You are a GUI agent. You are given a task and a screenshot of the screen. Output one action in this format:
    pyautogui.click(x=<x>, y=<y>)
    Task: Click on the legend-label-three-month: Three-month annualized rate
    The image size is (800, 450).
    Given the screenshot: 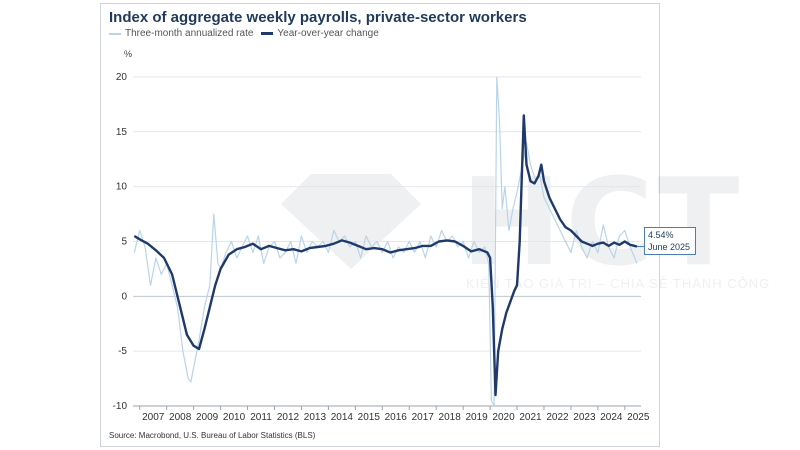 What is the action you would take?
    pyautogui.click(x=189, y=33)
    